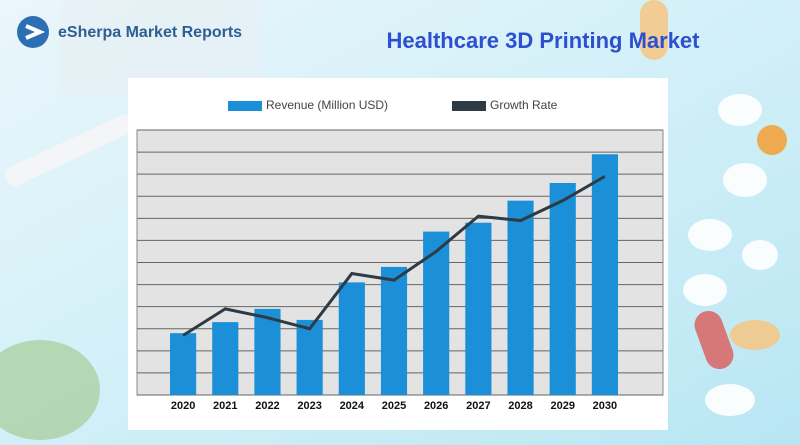 This screenshot has width=800, height=445. I want to click on x-tick-label: 2030, so click(605, 406).